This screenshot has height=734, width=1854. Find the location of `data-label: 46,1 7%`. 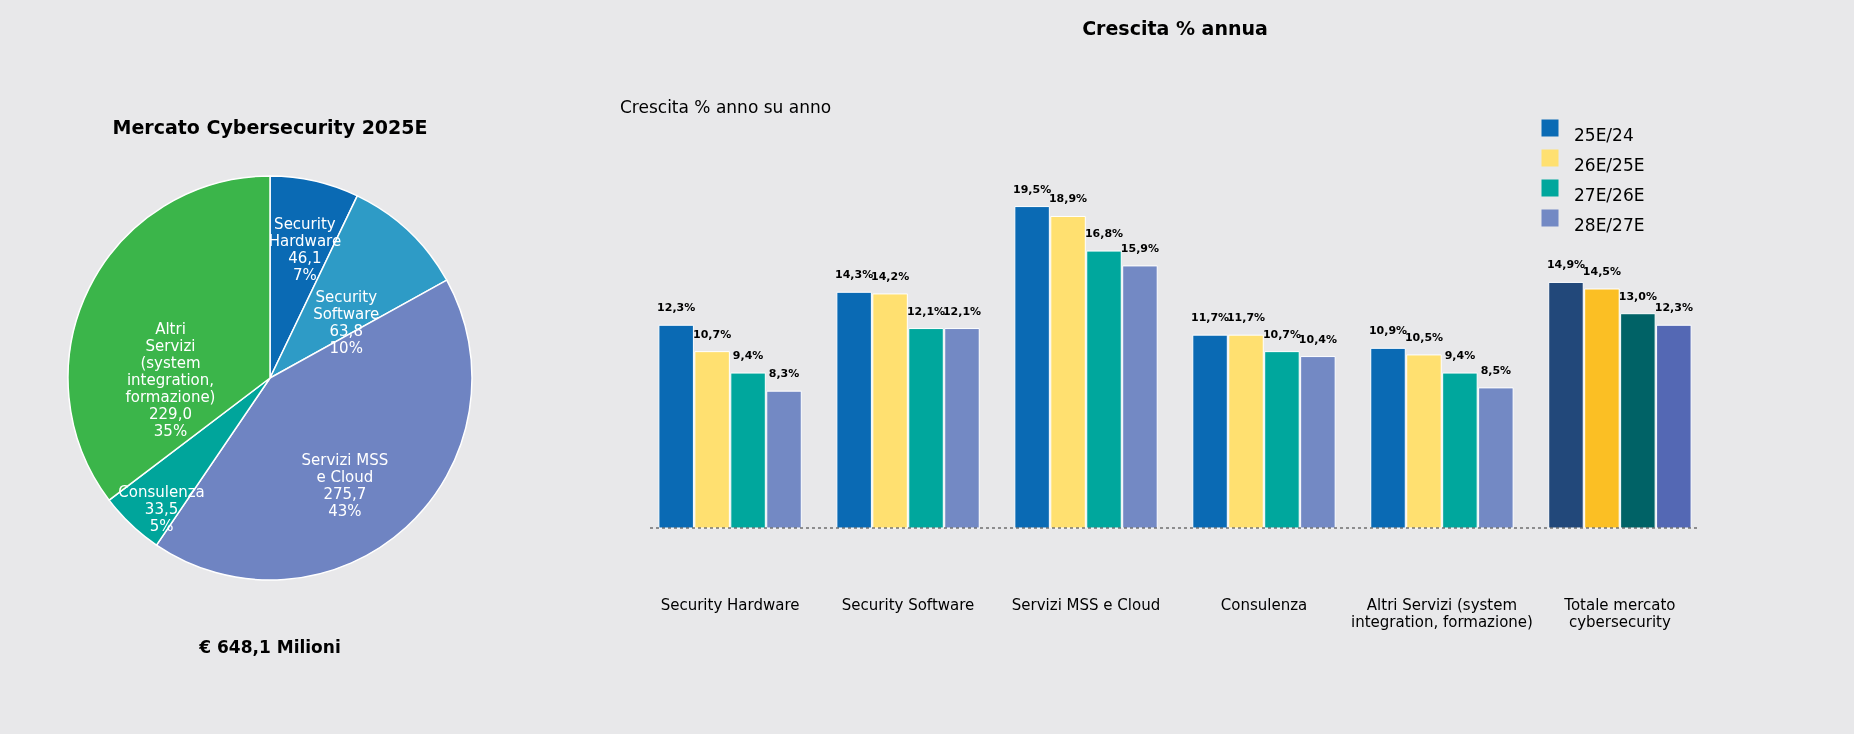

data-label: 46,1 7% is located at coordinates (305, 267).